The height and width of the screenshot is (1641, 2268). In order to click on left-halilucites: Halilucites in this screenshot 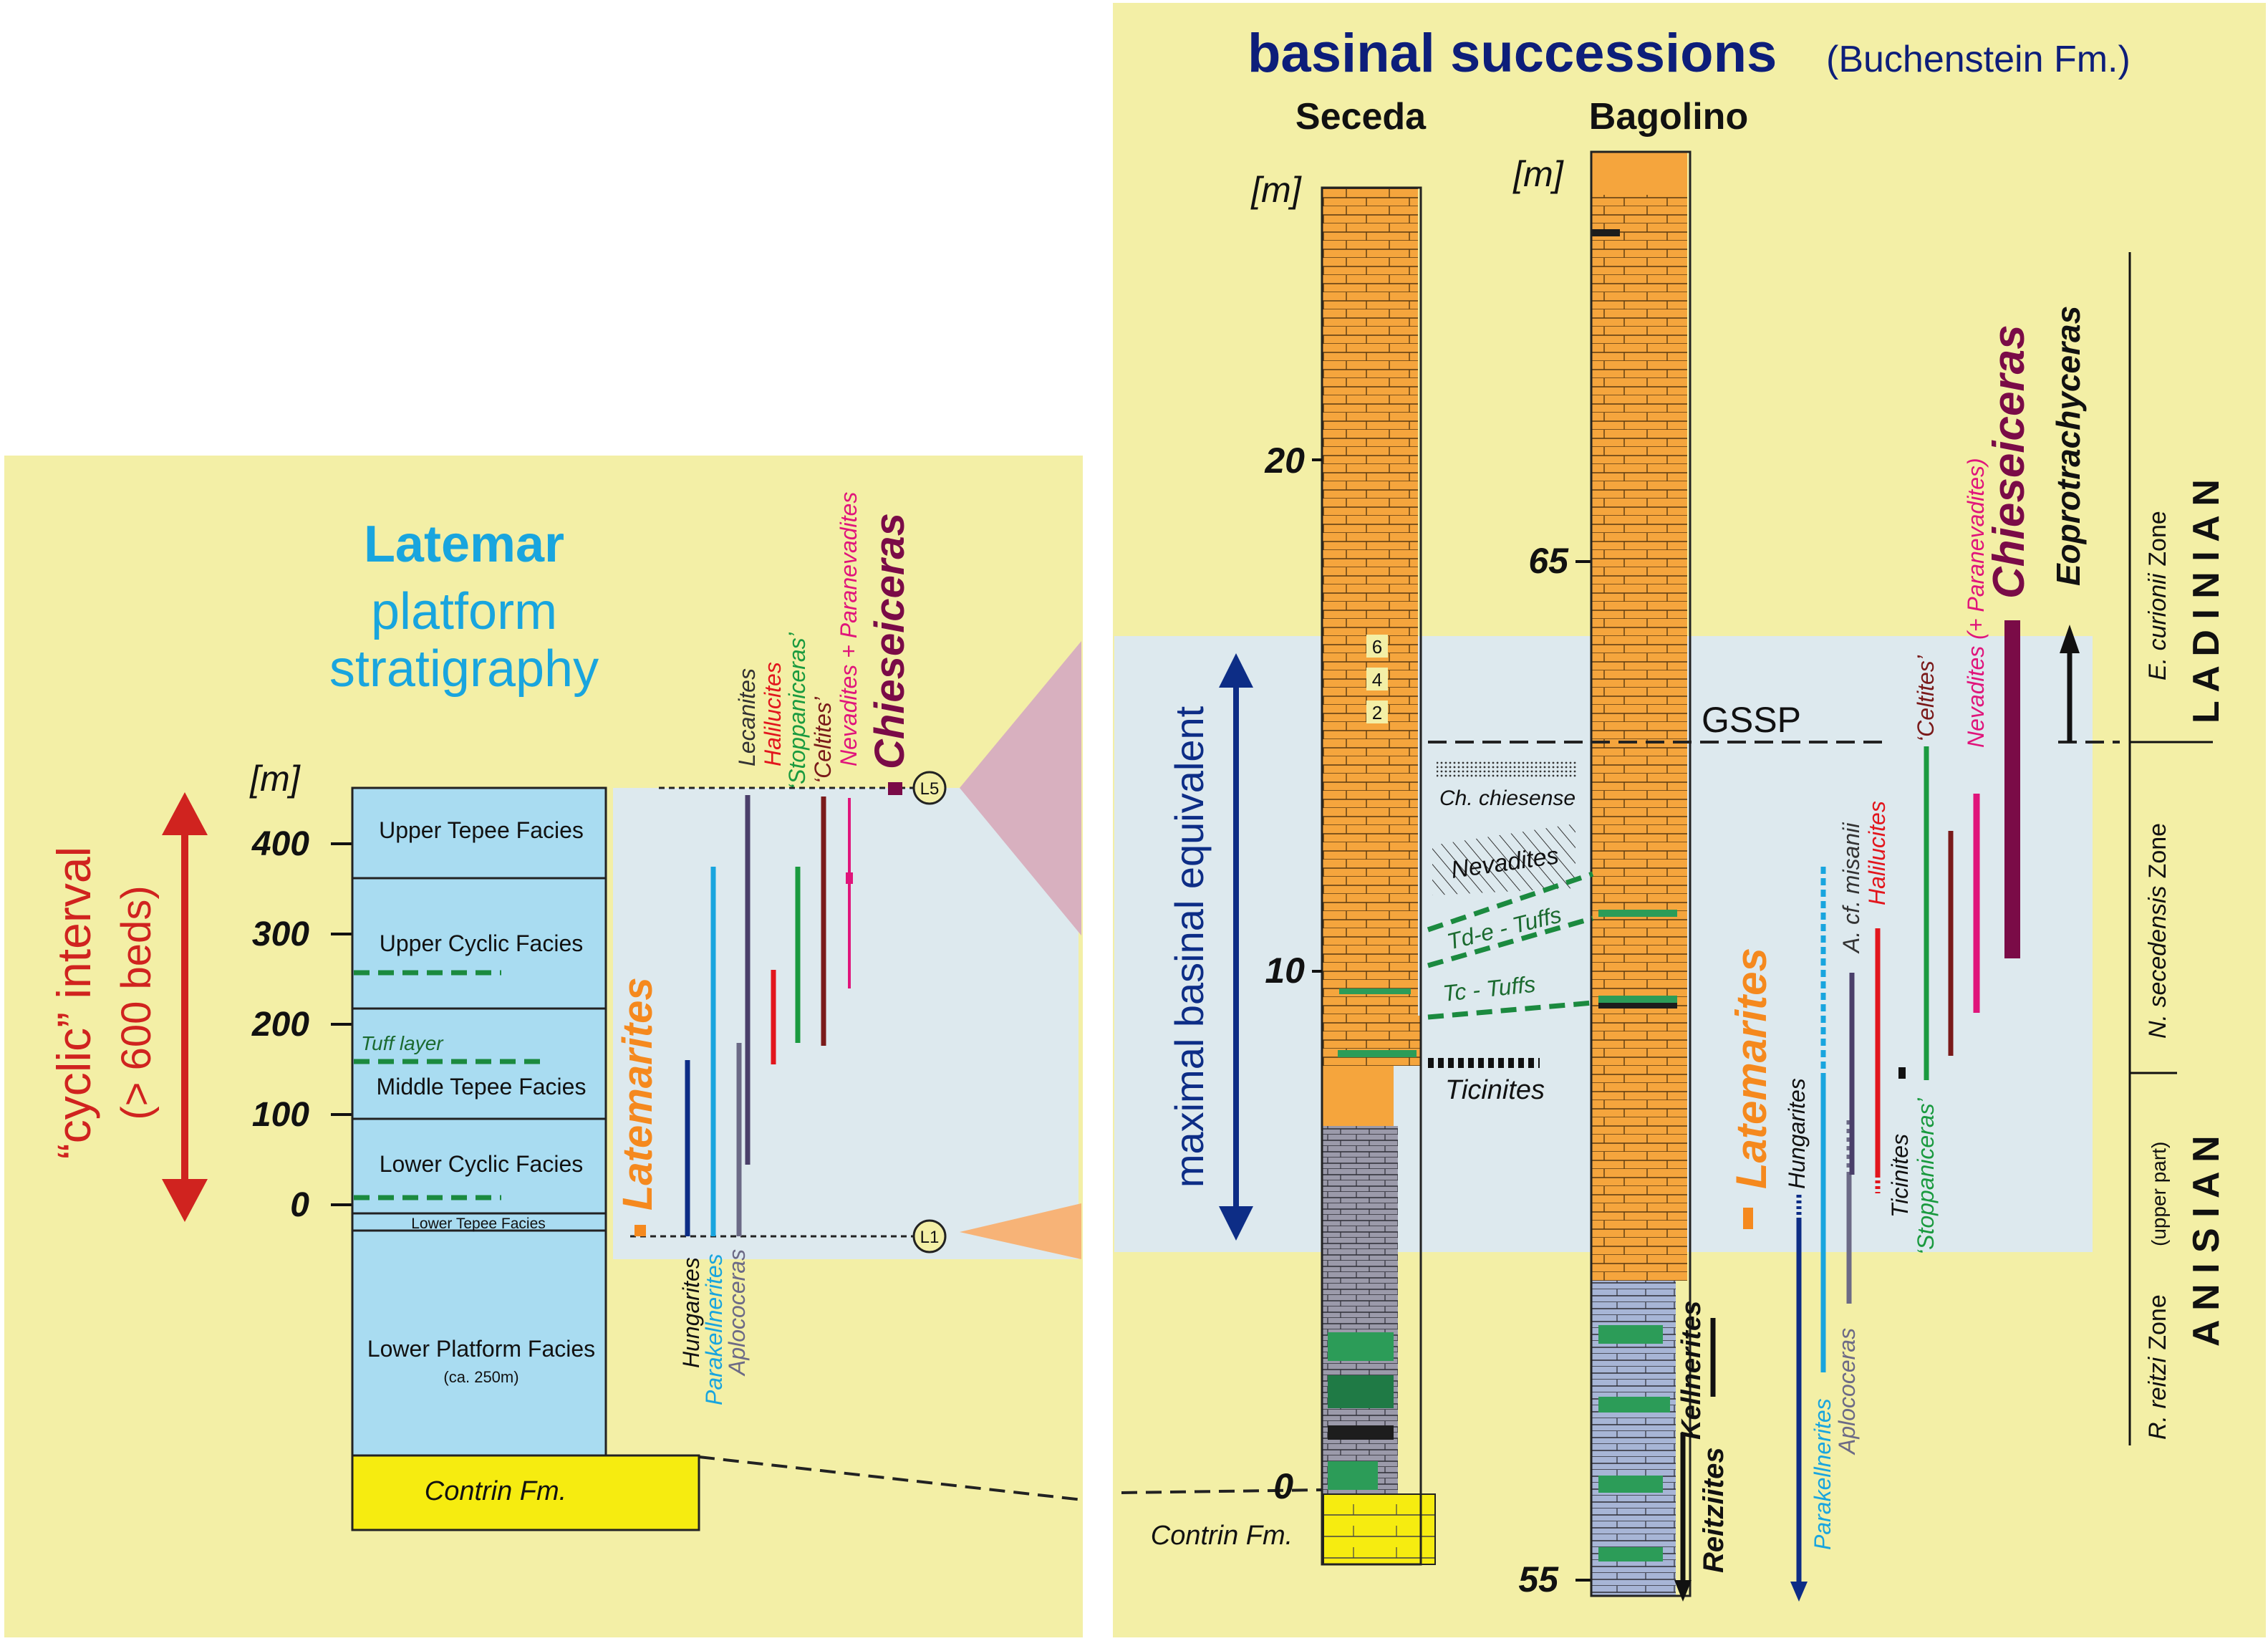, I will do `click(773, 714)`.